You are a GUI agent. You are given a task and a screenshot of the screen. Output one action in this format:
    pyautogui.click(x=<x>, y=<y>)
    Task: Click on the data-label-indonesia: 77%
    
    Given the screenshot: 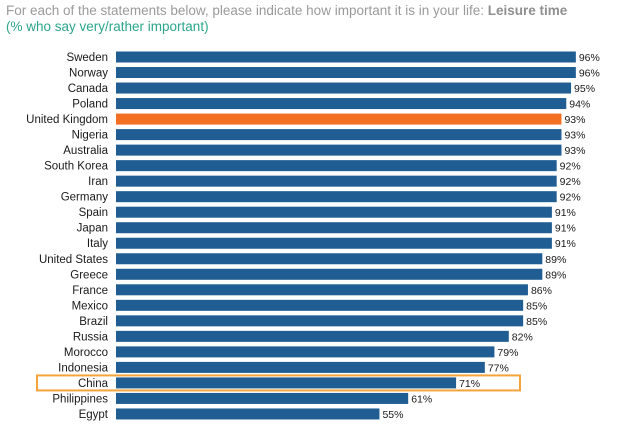 What is the action you would take?
    pyautogui.click(x=498, y=368)
    